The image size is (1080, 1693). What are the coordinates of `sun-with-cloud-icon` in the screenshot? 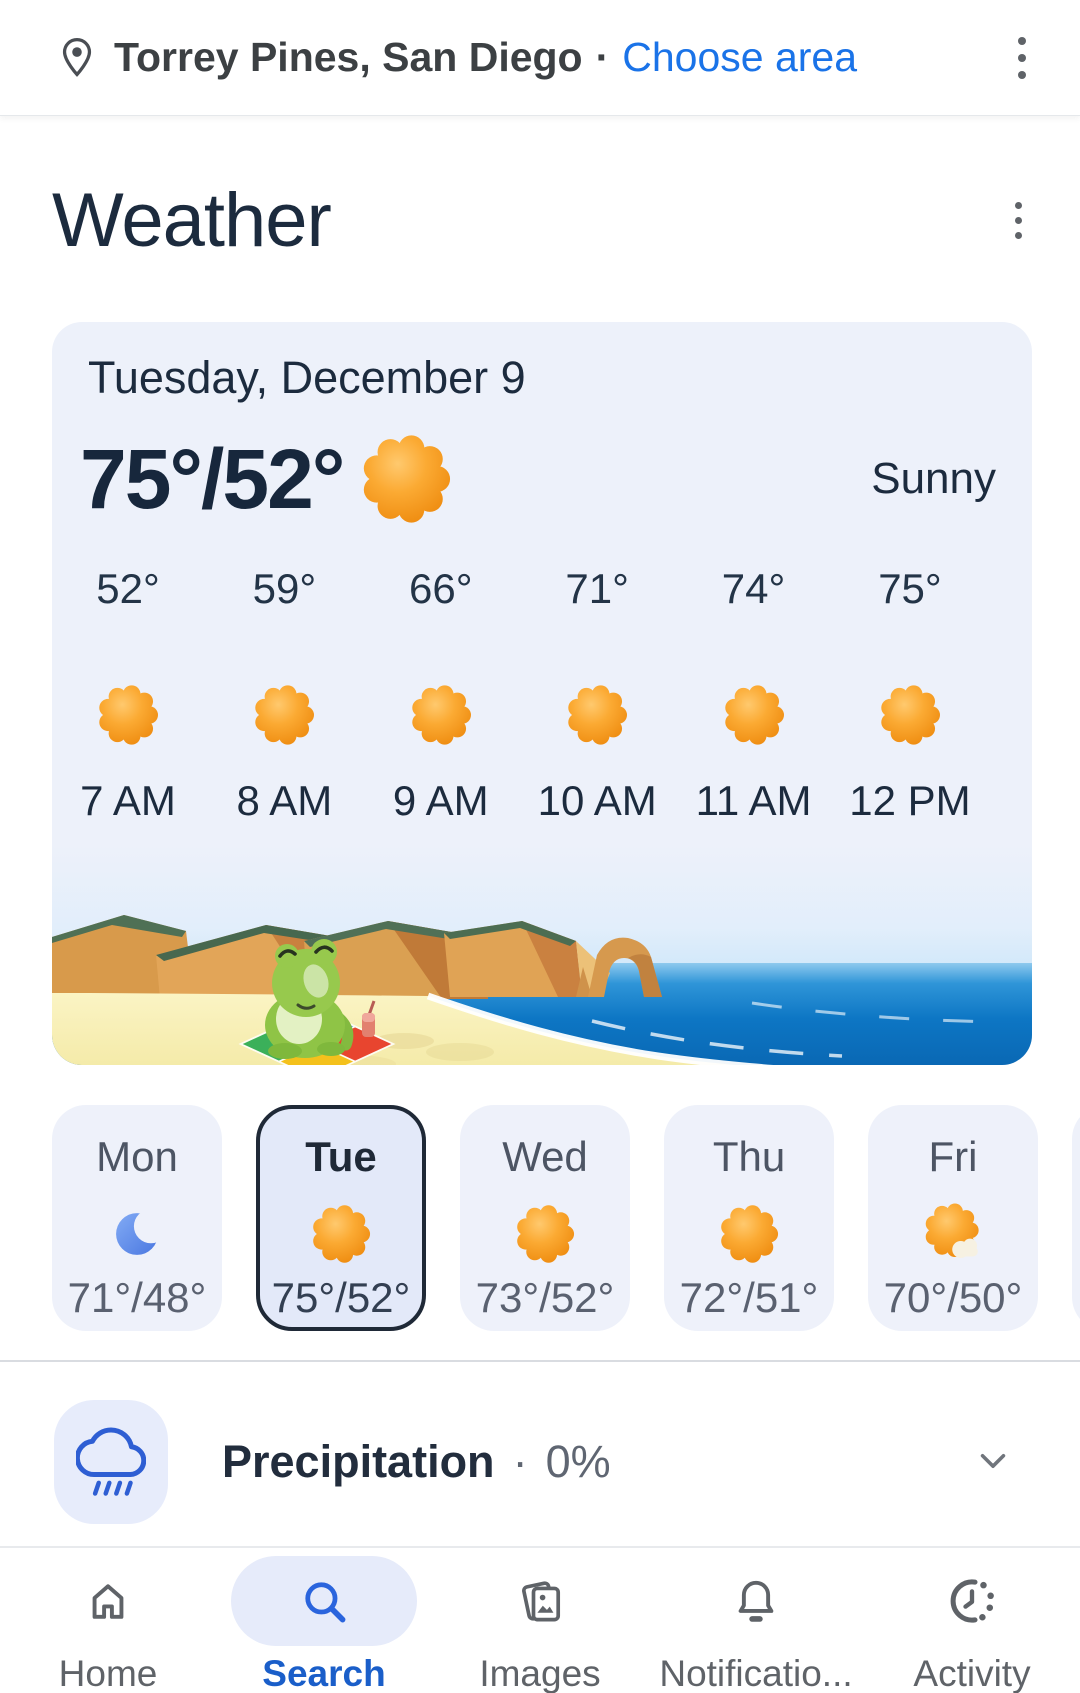 It's located at (952, 1231).